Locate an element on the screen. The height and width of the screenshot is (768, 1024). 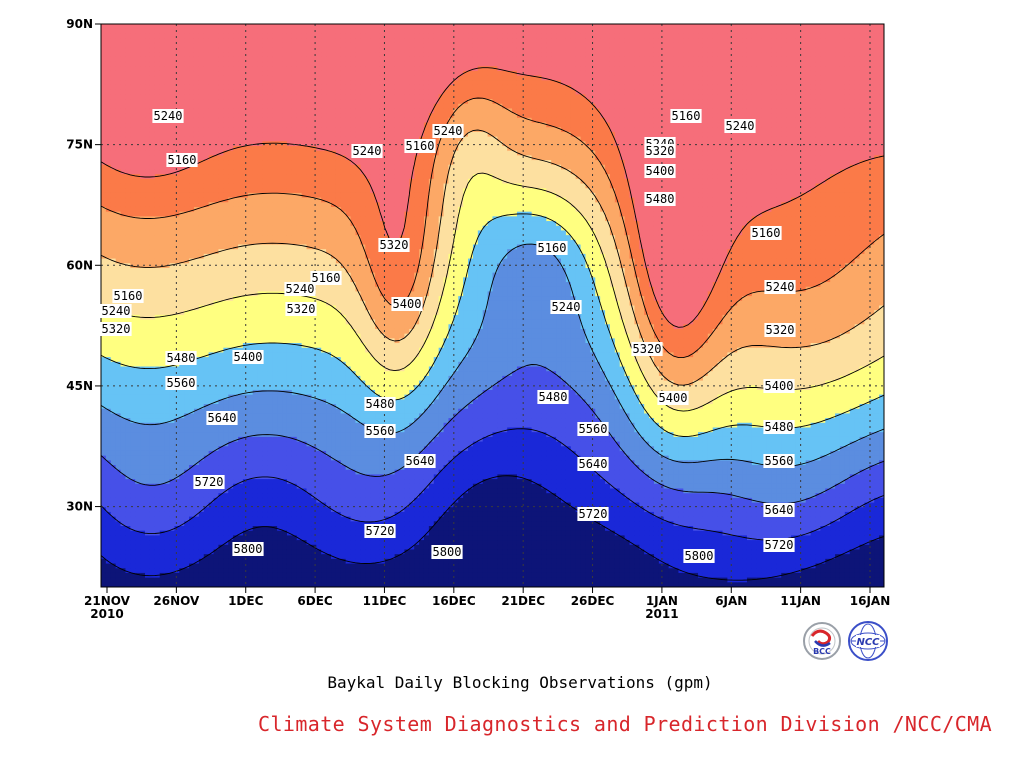
x-tick-label: 1DEC is located at coordinates (246, 601).